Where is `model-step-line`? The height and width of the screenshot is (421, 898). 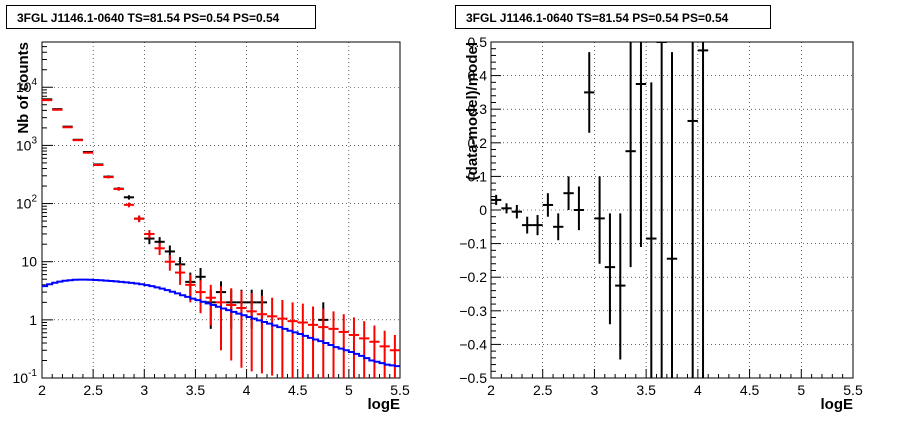 model-step-line is located at coordinates (221, 323).